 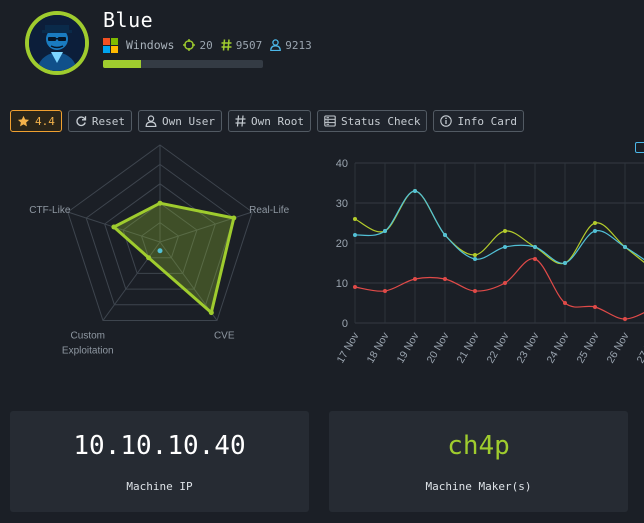 What do you see at coordinates (342, 244) in the screenshot?
I see `y-tick-label: 20` at bounding box center [342, 244].